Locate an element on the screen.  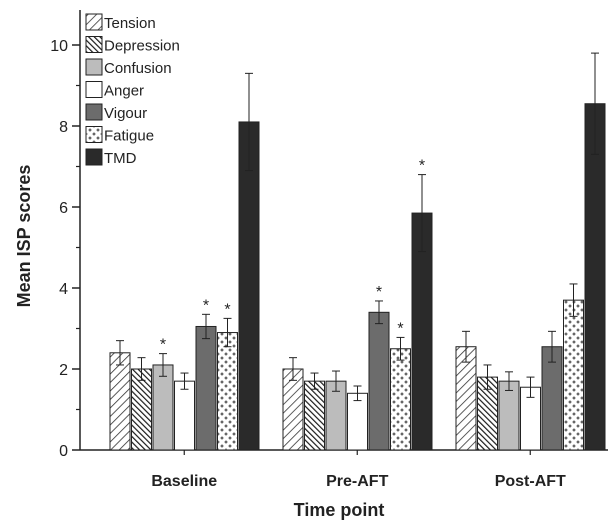
bar-vigour-pre-aft is located at coordinates (379, 381).